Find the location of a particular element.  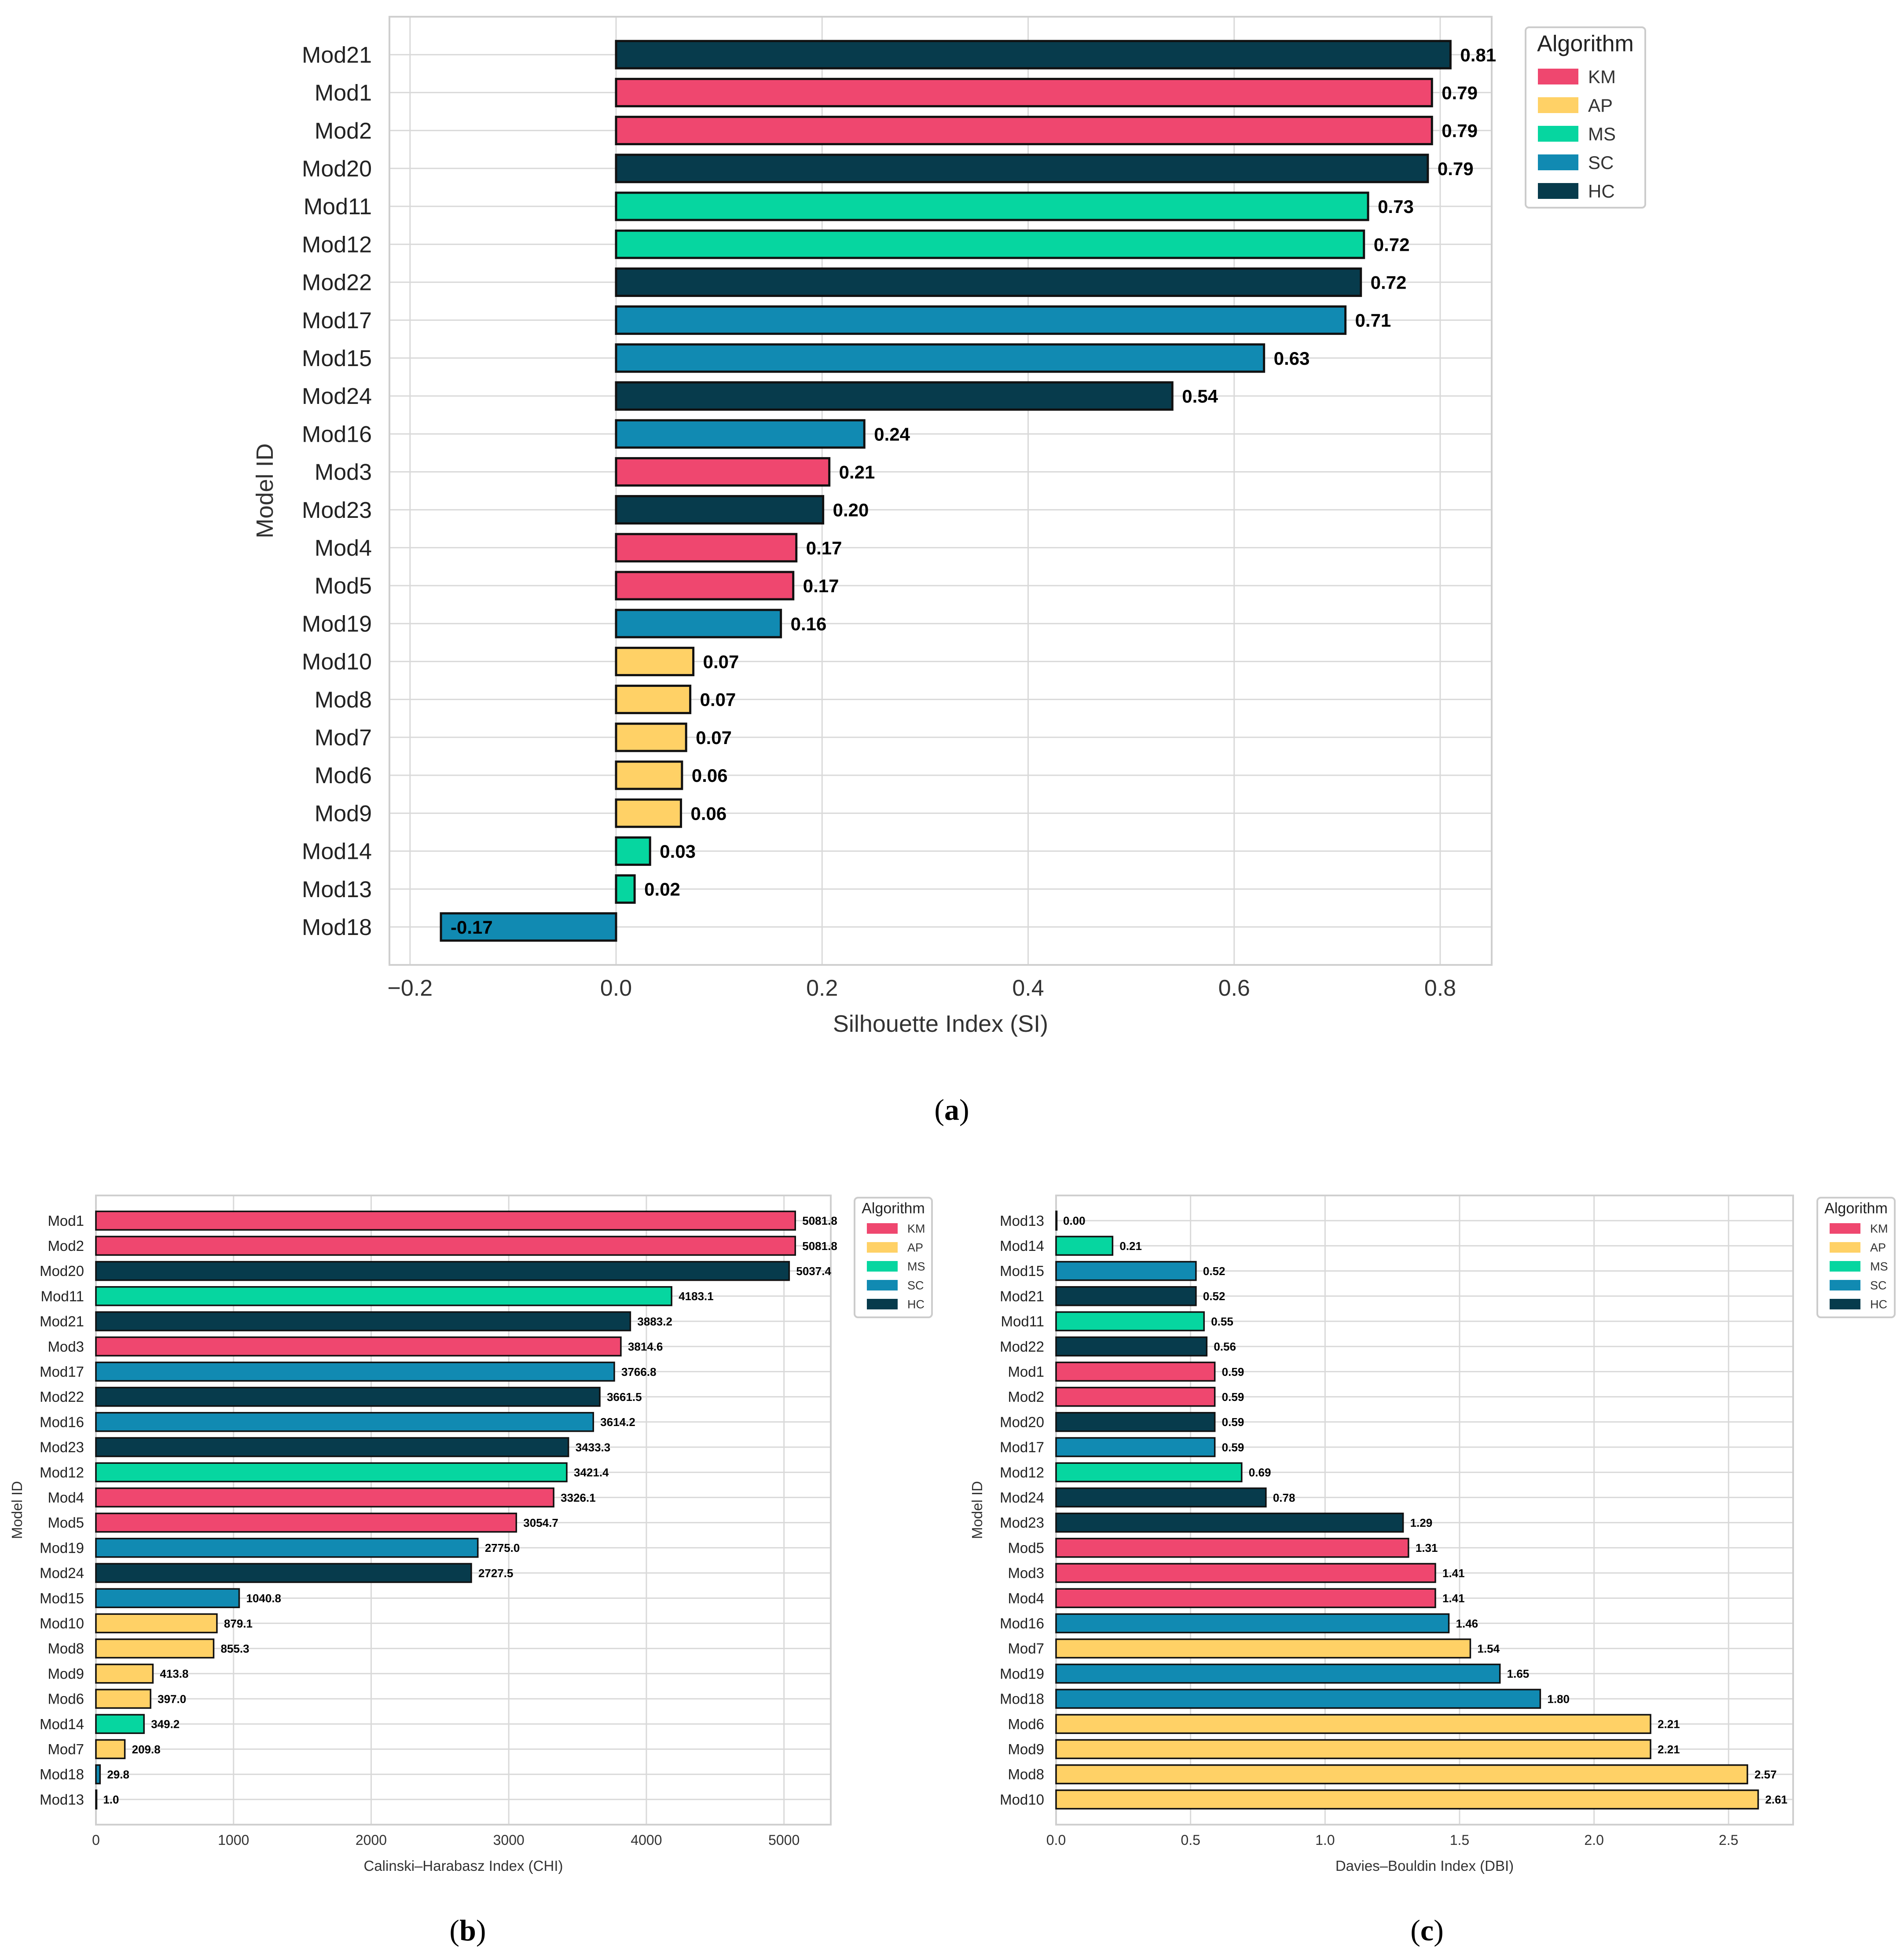

bar-value-label: 209.8 is located at coordinates (146, 1749).